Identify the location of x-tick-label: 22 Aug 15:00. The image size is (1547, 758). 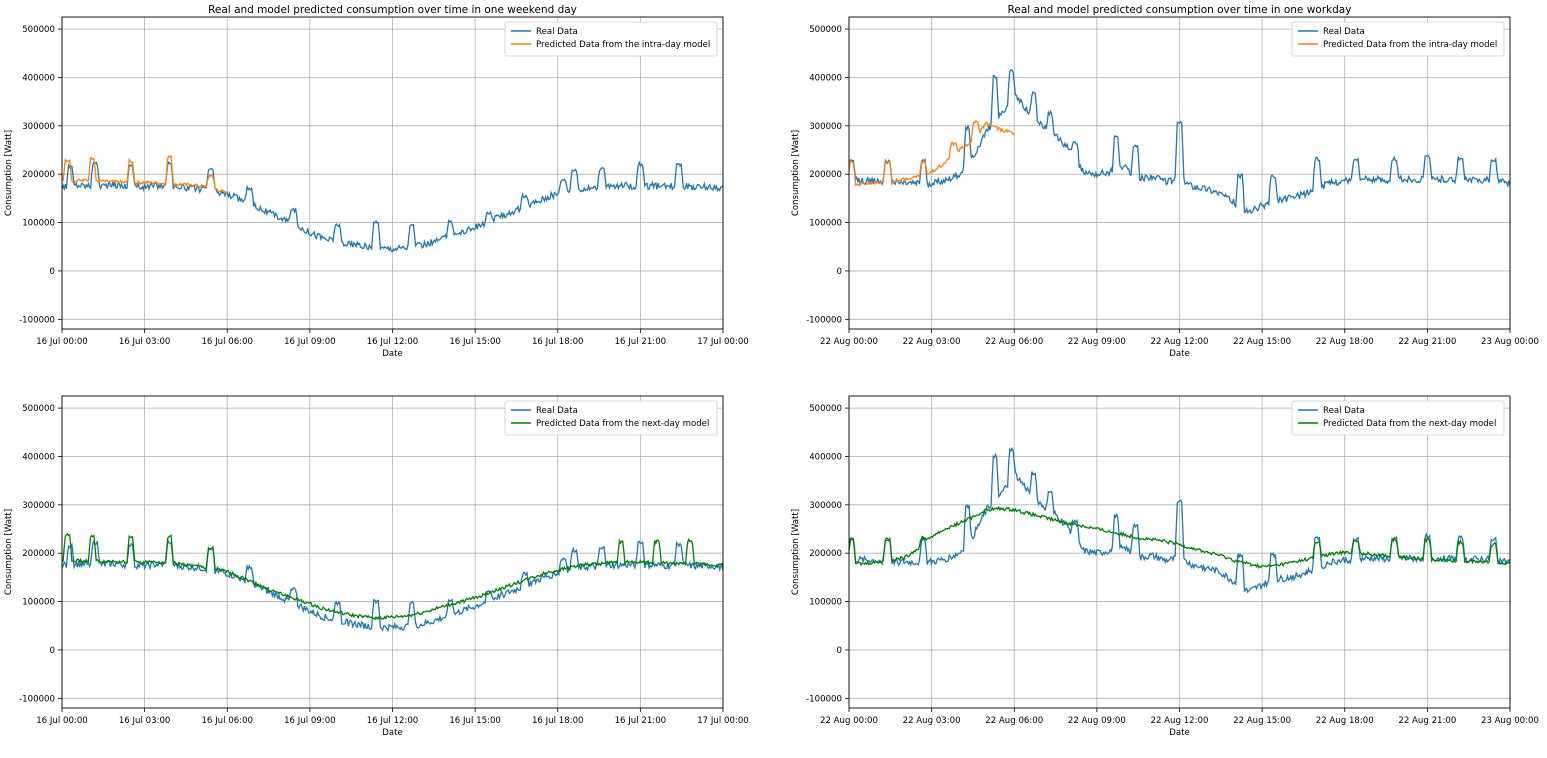
(1262, 342).